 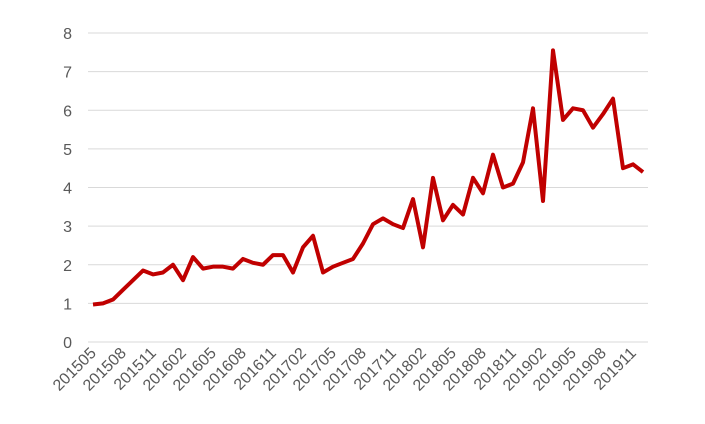 What do you see at coordinates (67, 34) in the screenshot?
I see `y-tick-label: 8` at bounding box center [67, 34].